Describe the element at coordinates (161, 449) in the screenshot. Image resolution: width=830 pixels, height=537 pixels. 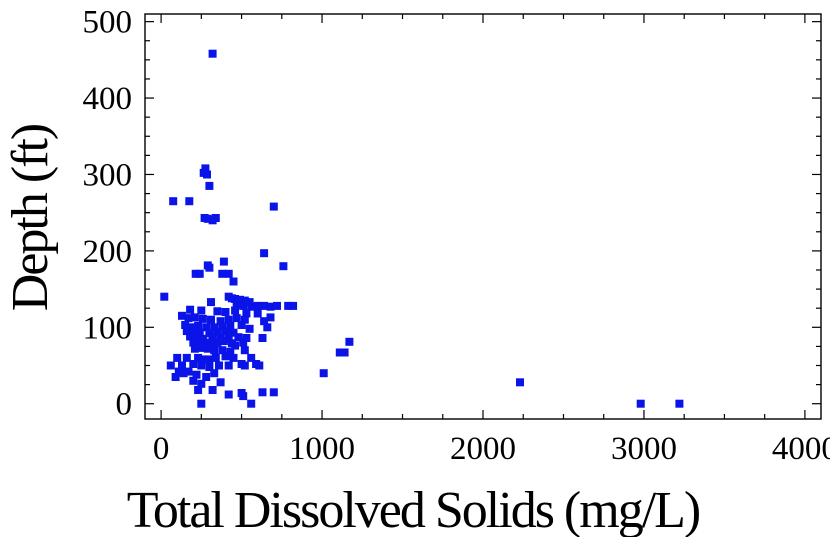
I see `x-tick-label: 0` at that location.